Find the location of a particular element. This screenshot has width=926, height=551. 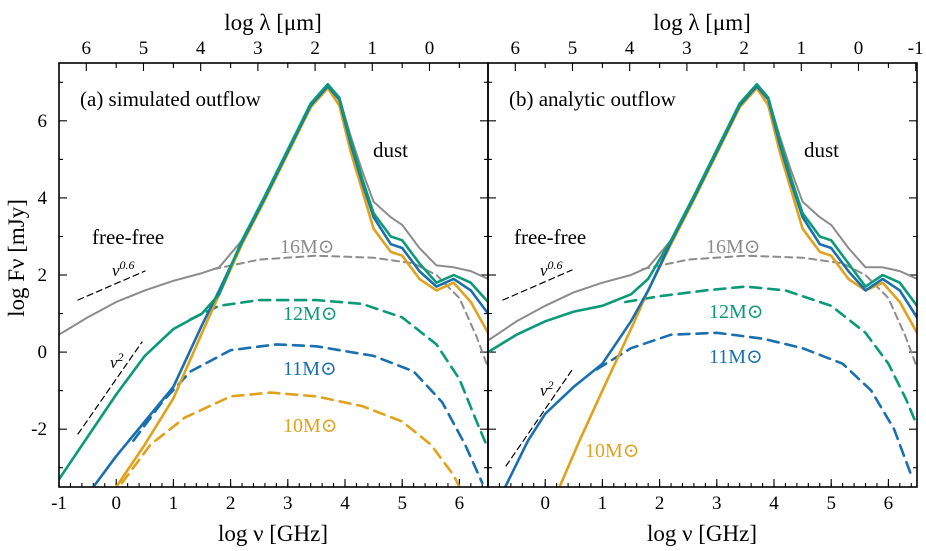

top-axis-title-a: log λ [μm] is located at coordinates (273, 22).